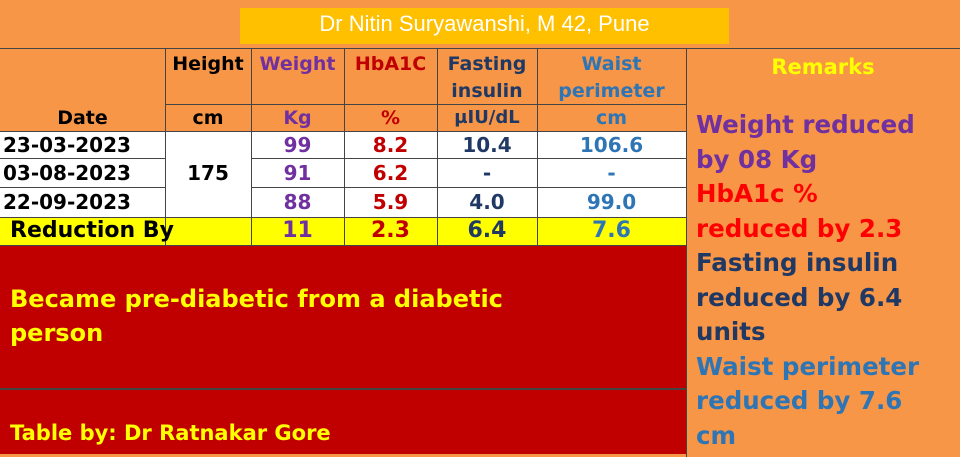 This screenshot has height=457, width=960. What do you see at coordinates (487, 202) in the screenshot?
I see `row-fasting: 4.0` at bounding box center [487, 202].